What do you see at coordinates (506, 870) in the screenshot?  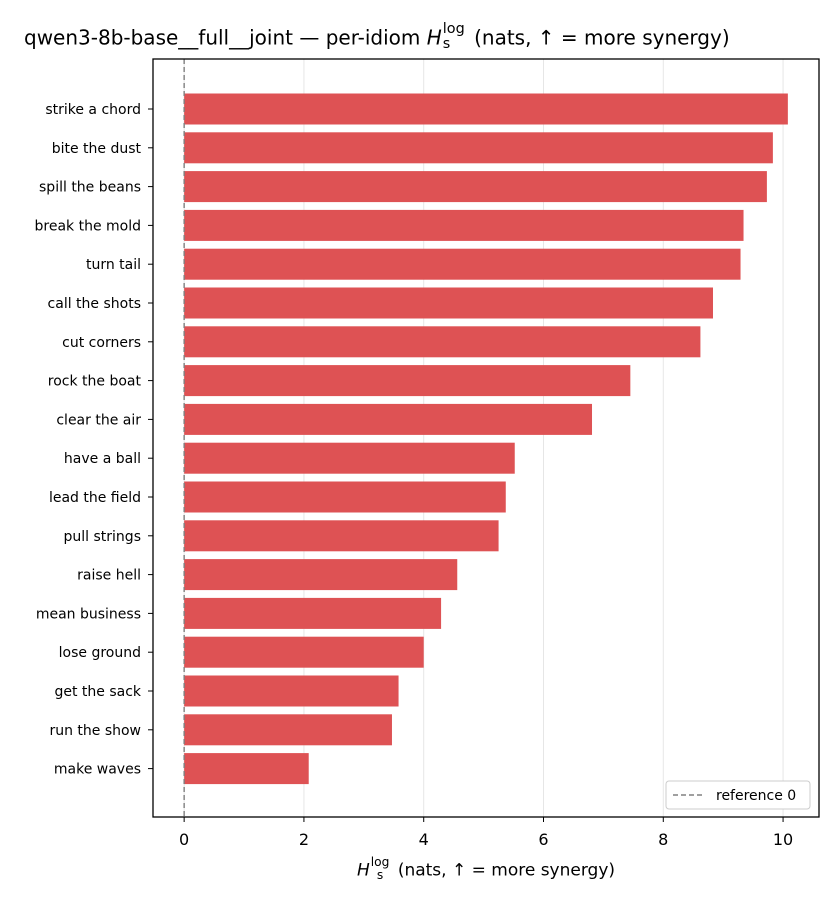 I see `xlabel-suffix: (nats, ↑ = more synergy)` at bounding box center [506, 870].